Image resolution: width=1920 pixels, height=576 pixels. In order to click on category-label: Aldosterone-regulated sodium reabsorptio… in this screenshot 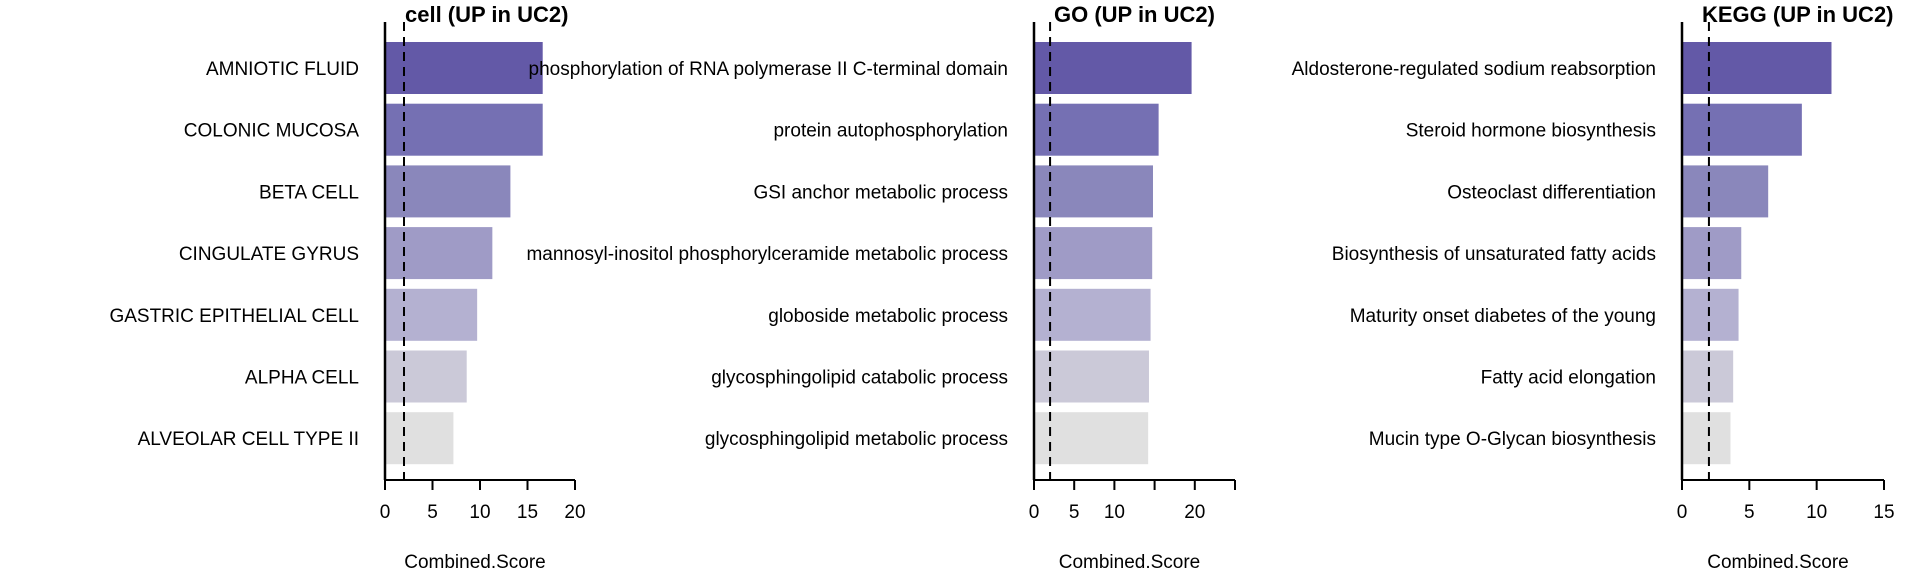, I will do `click(1474, 69)`.